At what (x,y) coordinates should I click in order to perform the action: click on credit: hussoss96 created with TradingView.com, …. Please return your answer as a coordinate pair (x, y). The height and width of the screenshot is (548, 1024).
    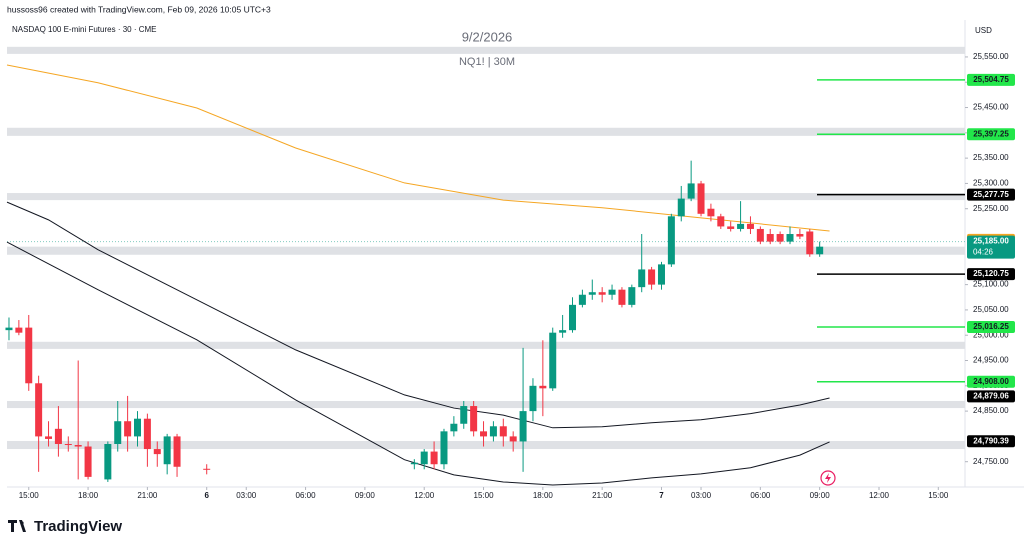
    Looking at the image, I should click on (139, 9).